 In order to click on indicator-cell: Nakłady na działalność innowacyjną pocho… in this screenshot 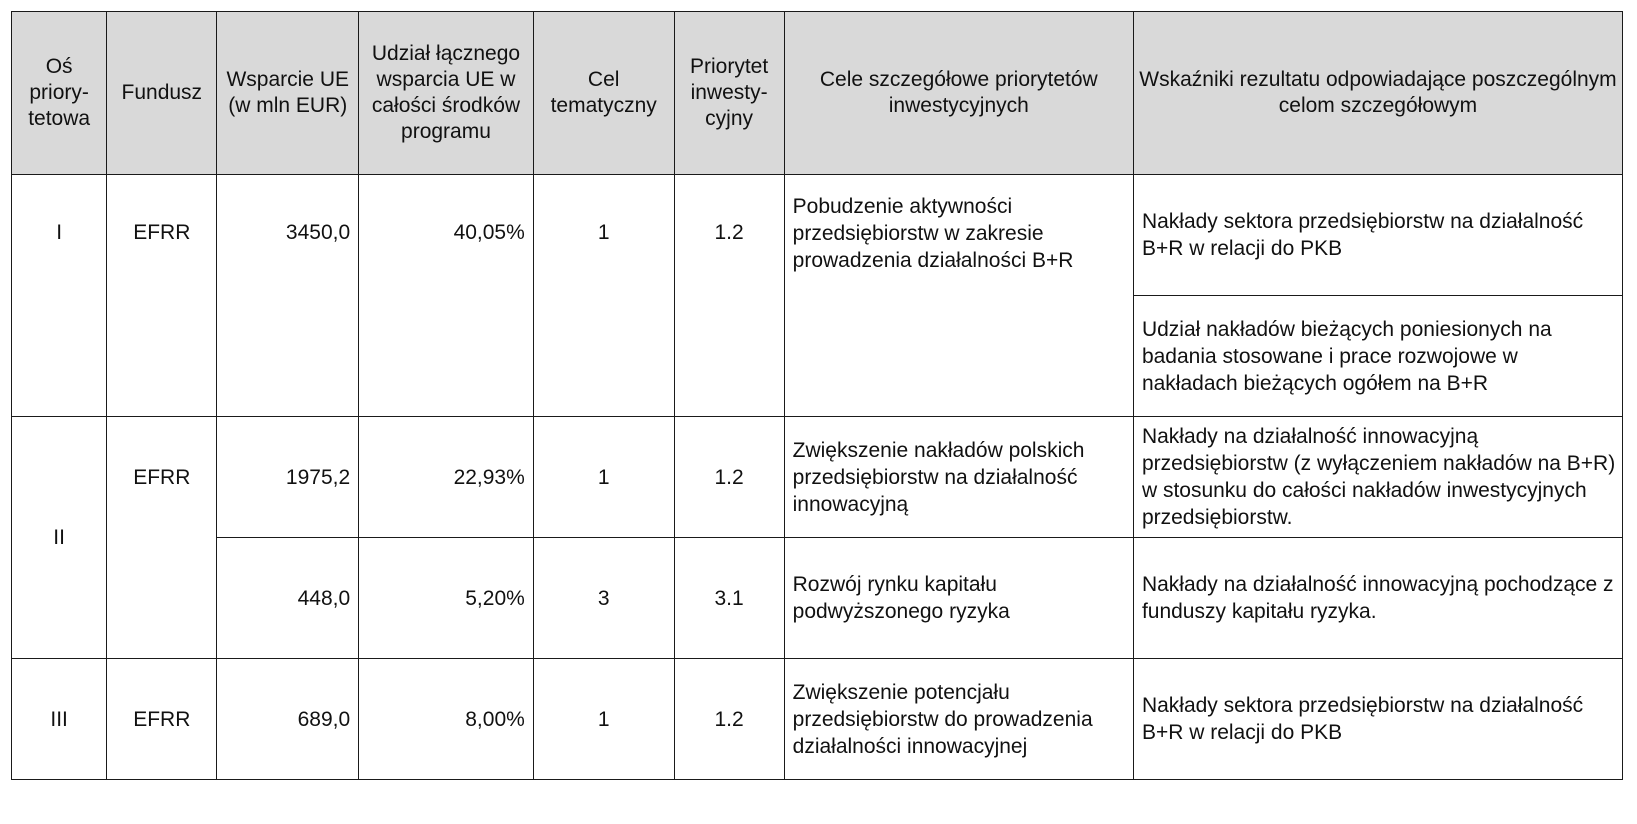, I will do `click(1378, 598)`.